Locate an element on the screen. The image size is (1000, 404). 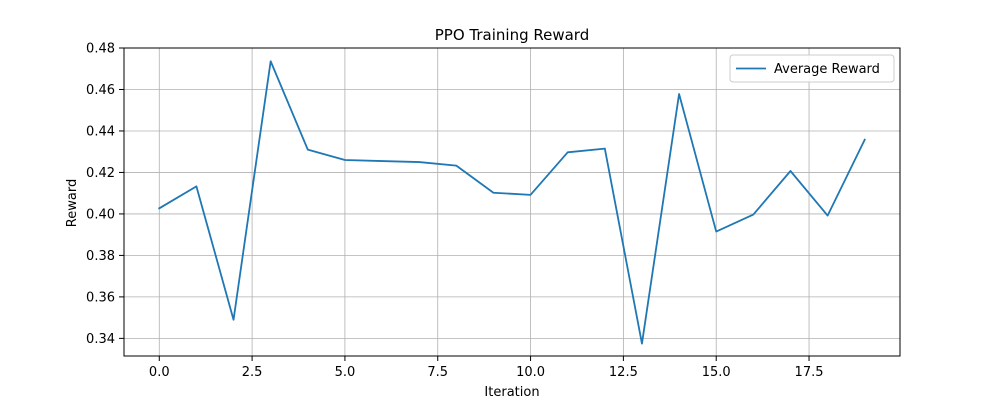
x-tick-label: 2.5 is located at coordinates (252, 372).